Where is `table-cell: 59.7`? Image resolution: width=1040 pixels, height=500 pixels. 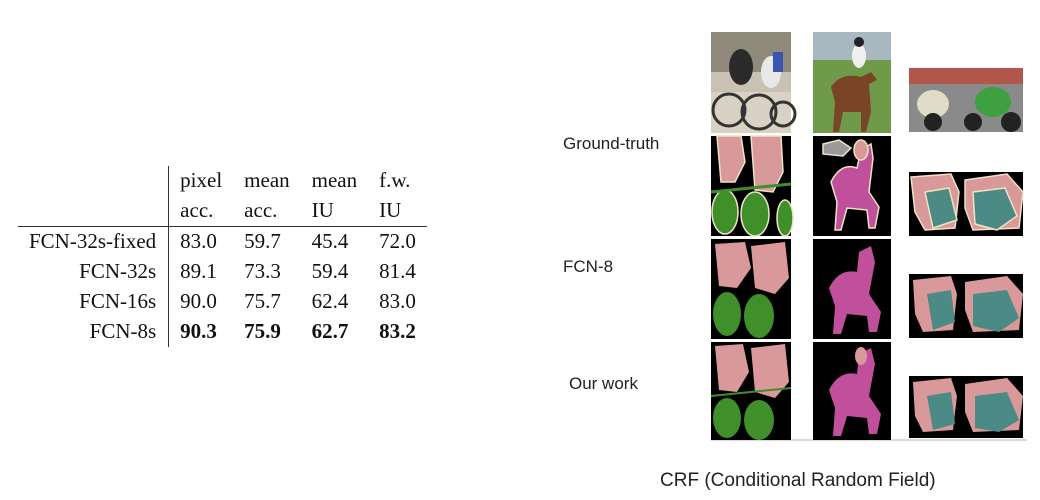
table-cell: 59.7 is located at coordinates (262, 241).